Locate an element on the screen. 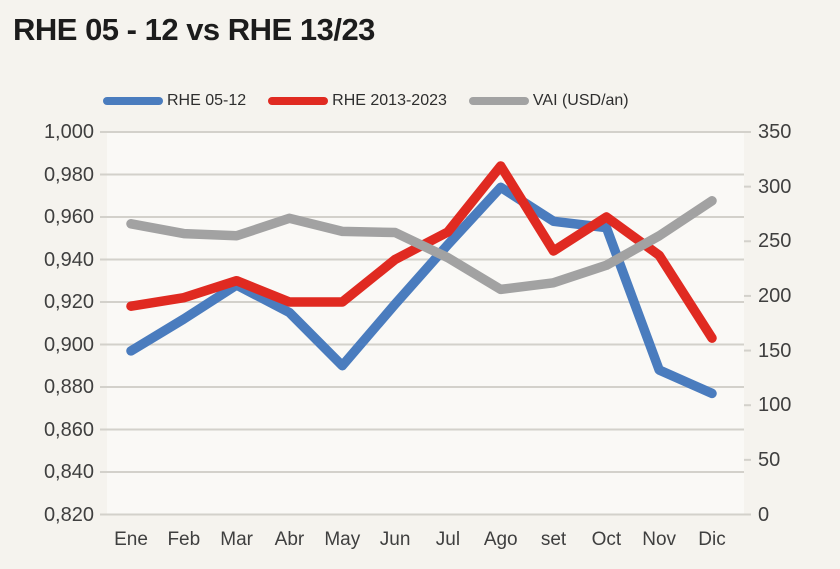 The height and width of the screenshot is (569, 840). right-axis-tick-label: 350 is located at coordinates (775, 132).